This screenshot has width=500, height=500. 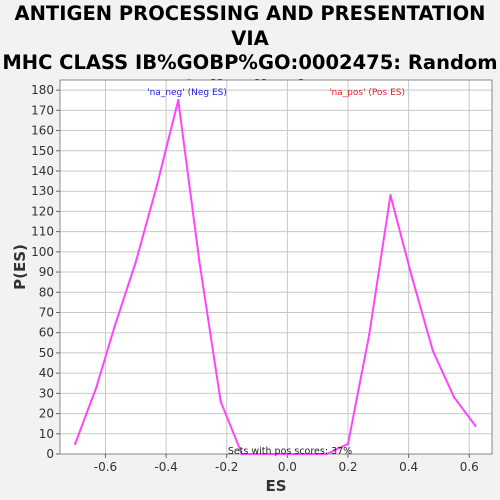 What do you see at coordinates (46, 414) in the screenshot?
I see `y-tick-label: 20` at bounding box center [46, 414].